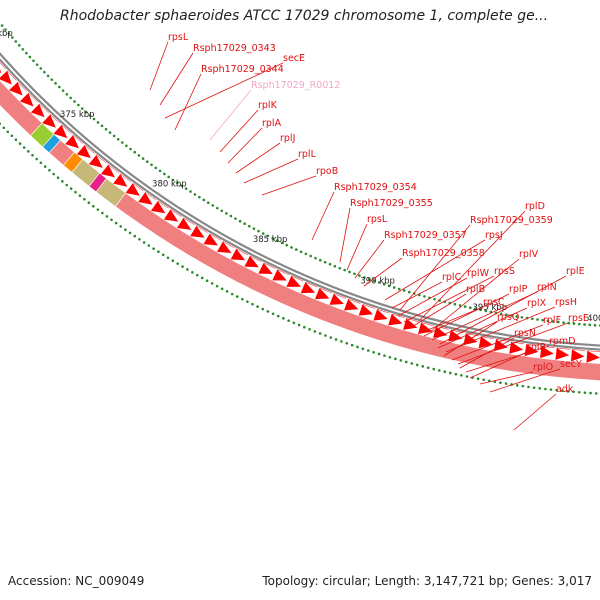 The width and height of the screenshot is (600, 600). Describe the element at coordinates (391, 203) in the screenshot. I see `gene-label: Rsph17029_0355` at that location.